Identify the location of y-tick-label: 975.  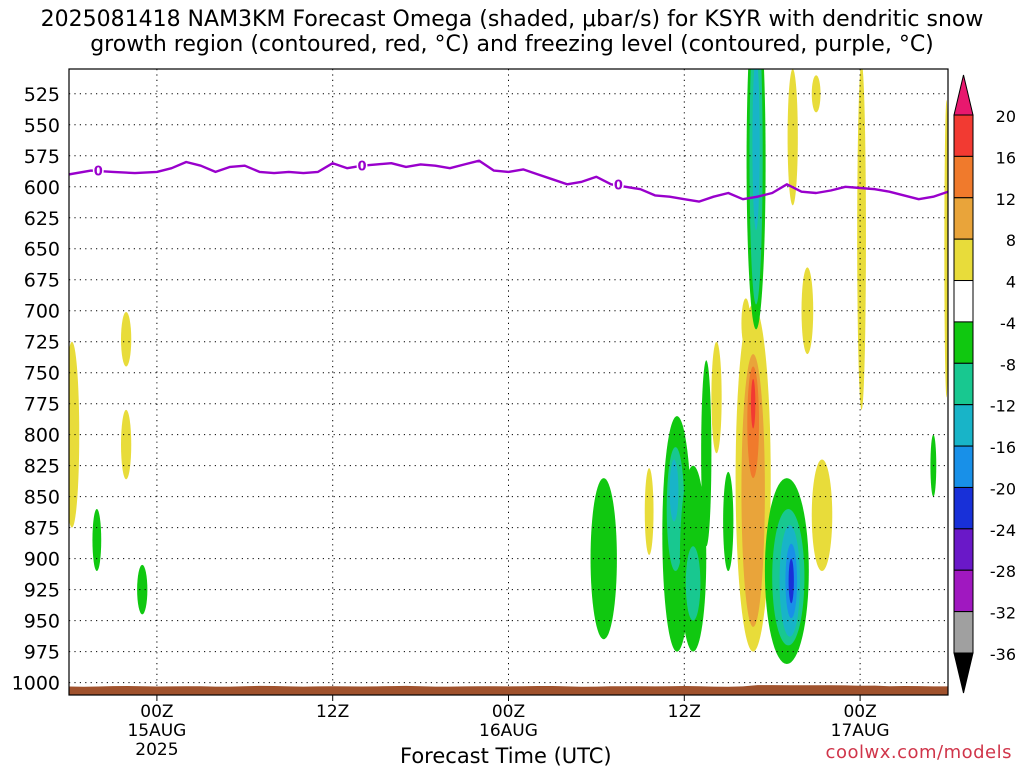
(42, 653).